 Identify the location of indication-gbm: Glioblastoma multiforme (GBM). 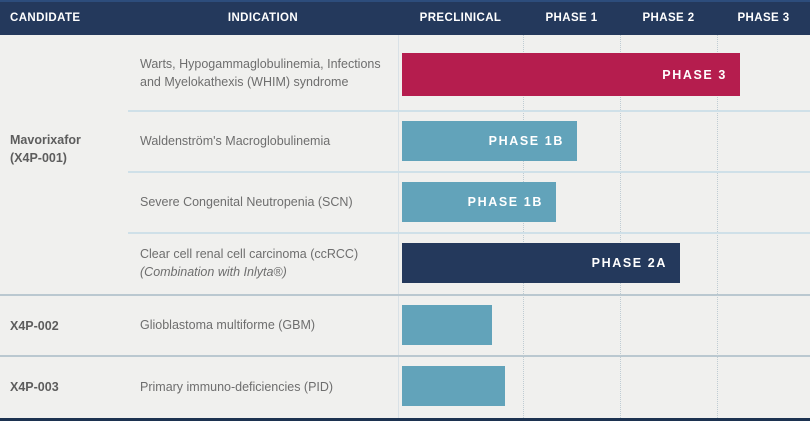
(263, 324).